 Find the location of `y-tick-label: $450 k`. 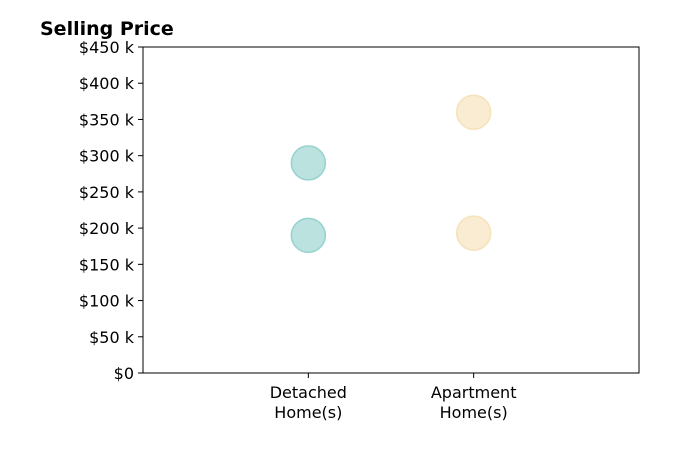

y-tick-label: $450 k is located at coordinates (107, 47).